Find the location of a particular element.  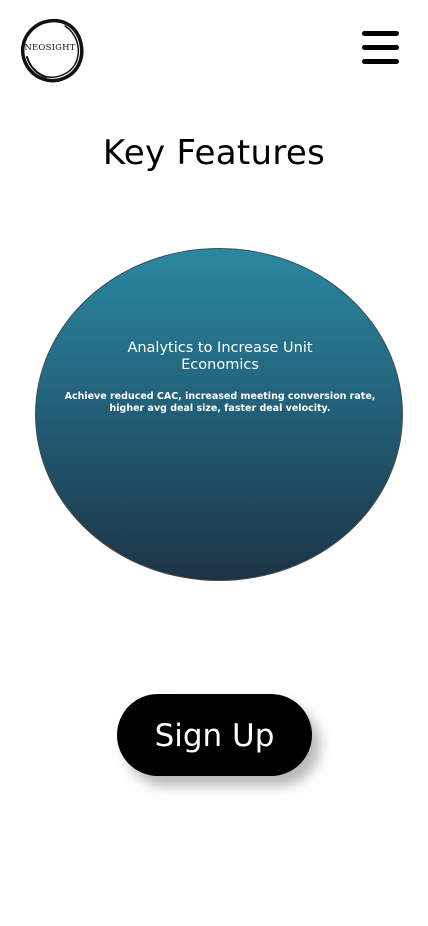

header: NEOSIGHT is located at coordinates (214, 50).